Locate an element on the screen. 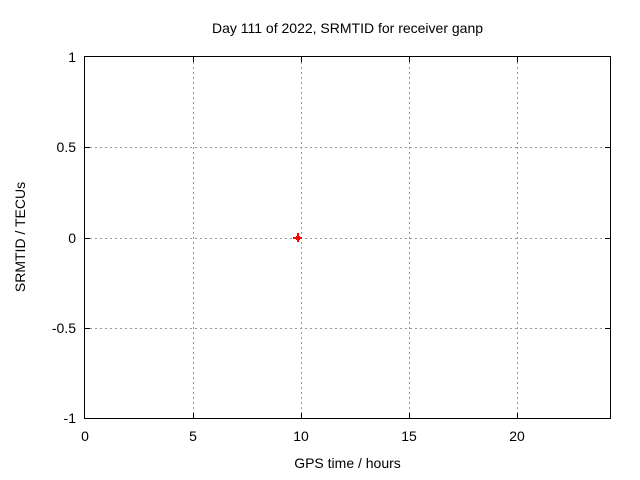 This screenshot has width=640, height=480. x-axis-label: GPS time / hours is located at coordinates (347, 463).